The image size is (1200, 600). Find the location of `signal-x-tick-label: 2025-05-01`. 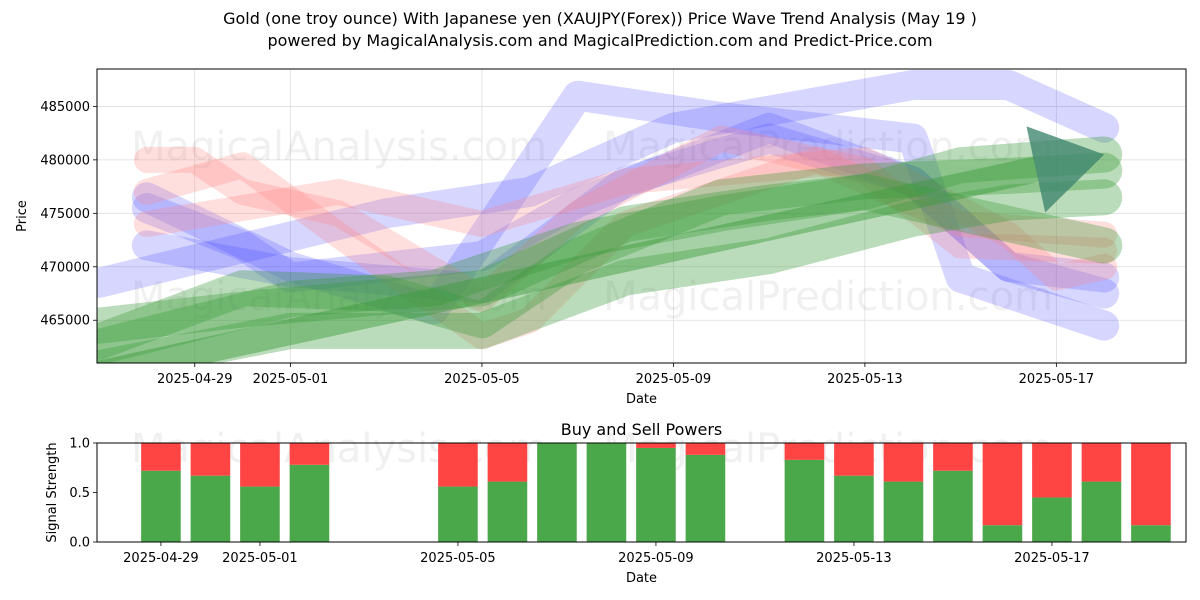

signal-x-tick-label: 2025-05-01 is located at coordinates (260, 558).